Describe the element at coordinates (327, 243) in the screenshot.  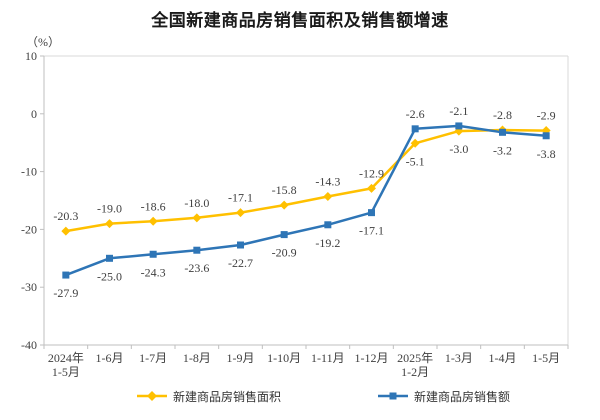
I see `data-label: -19.2` at that location.